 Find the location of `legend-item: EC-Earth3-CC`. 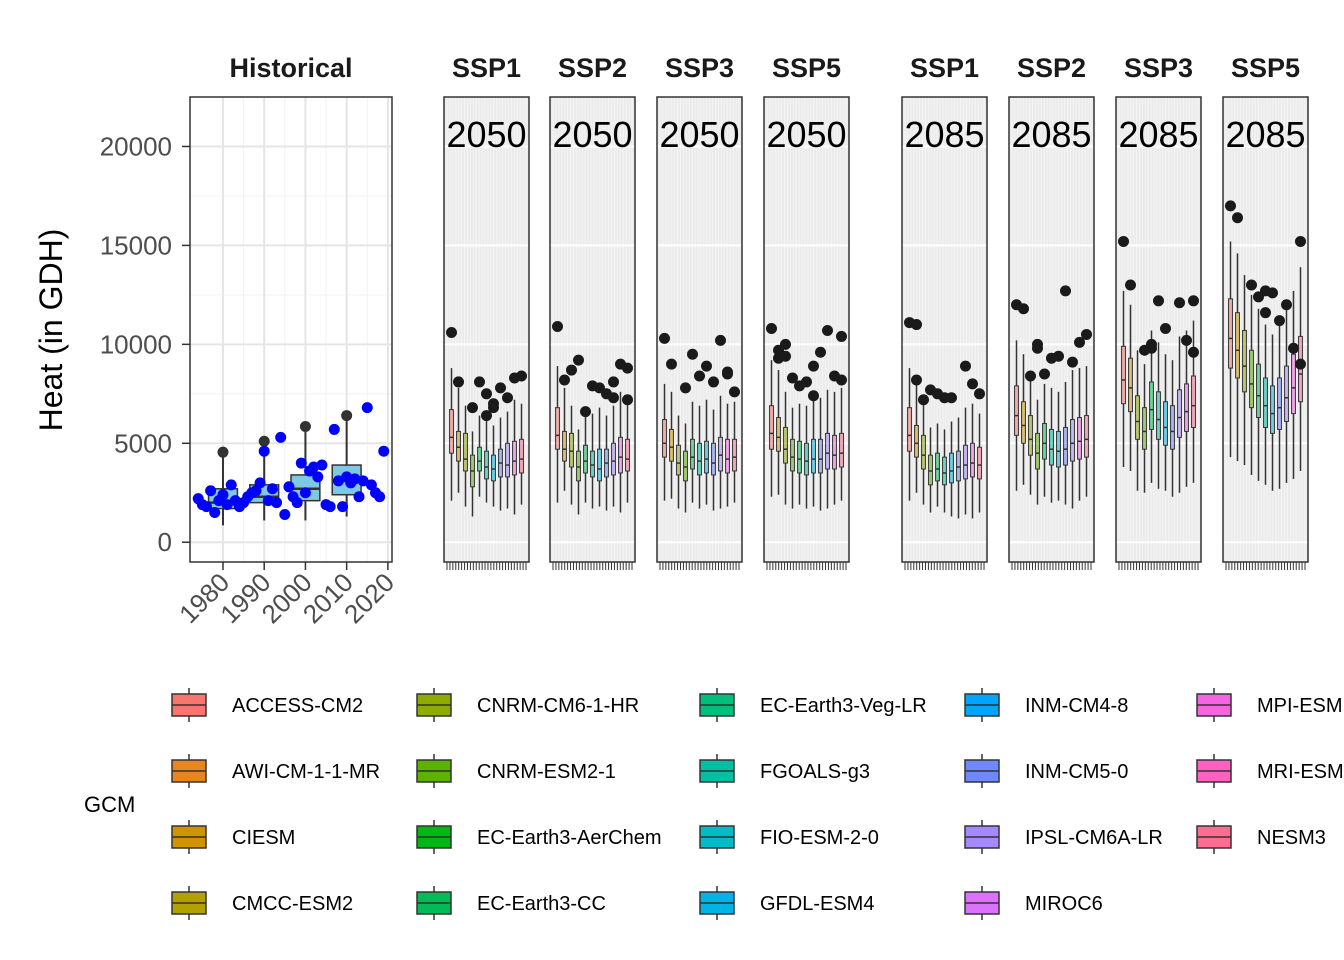

legend-item: EC-Earth3-CC is located at coordinates (511, 903).